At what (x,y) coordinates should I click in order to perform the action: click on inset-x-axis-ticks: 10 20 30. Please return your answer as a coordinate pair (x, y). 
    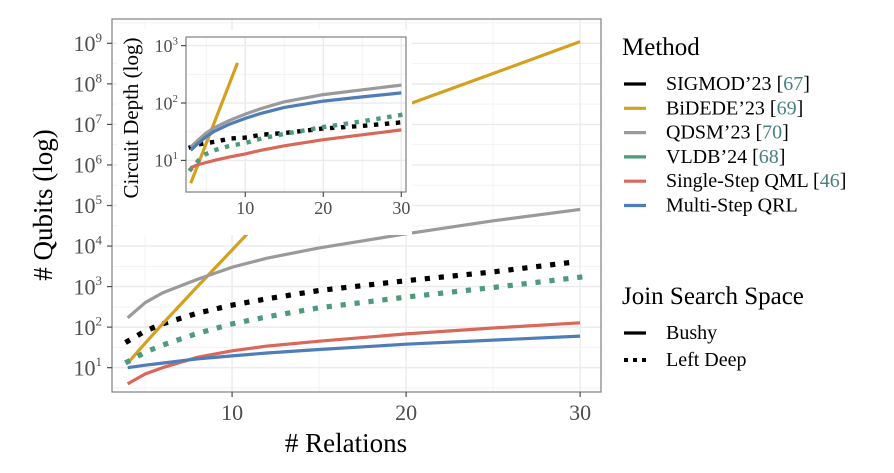
    Looking at the image, I should click on (323, 205).